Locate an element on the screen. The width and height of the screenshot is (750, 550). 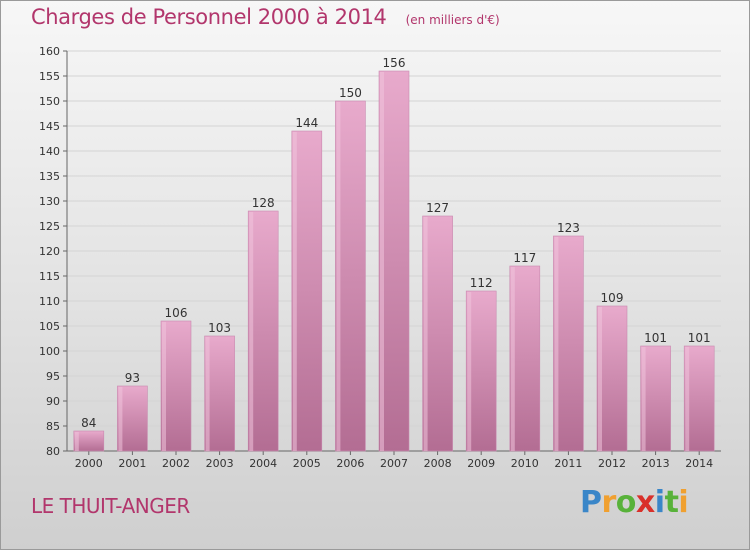
x-tick-label: 2007 is located at coordinates (394, 463).